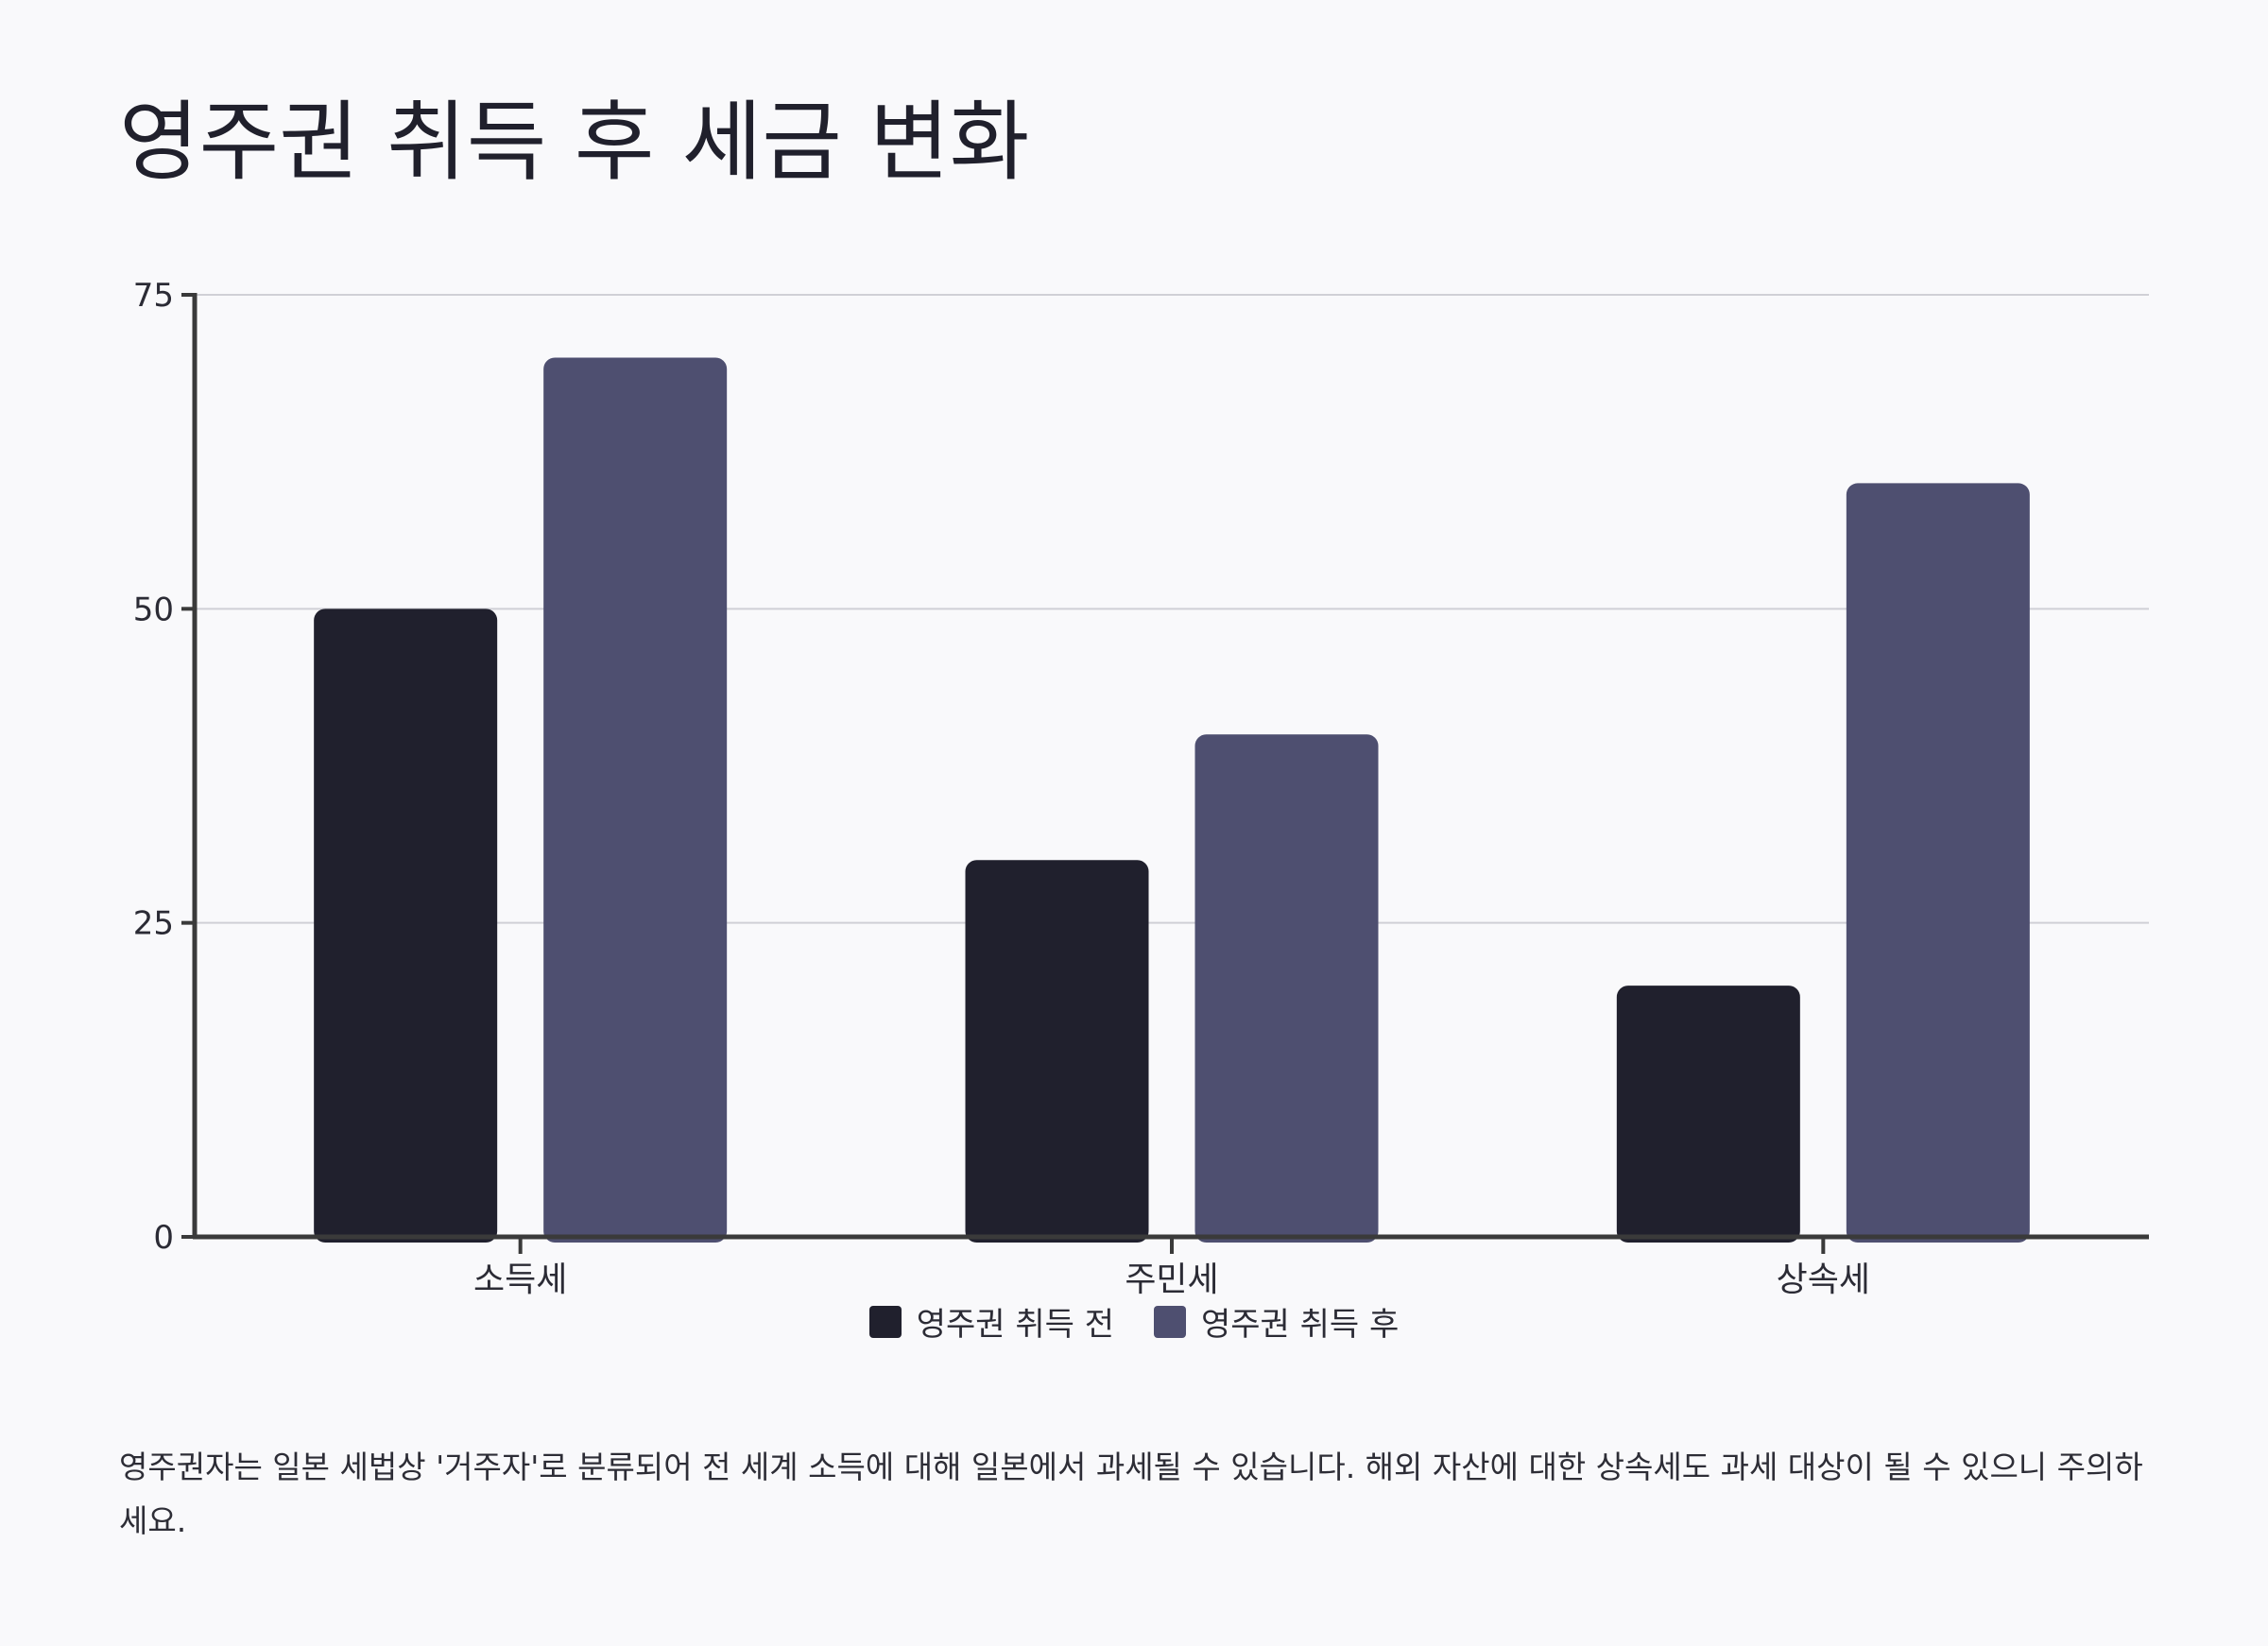 The image size is (2268, 1646). What do you see at coordinates (885, 1321) in the screenshot?
I see `legend-swatch-before` at bounding box center [885, 1321].